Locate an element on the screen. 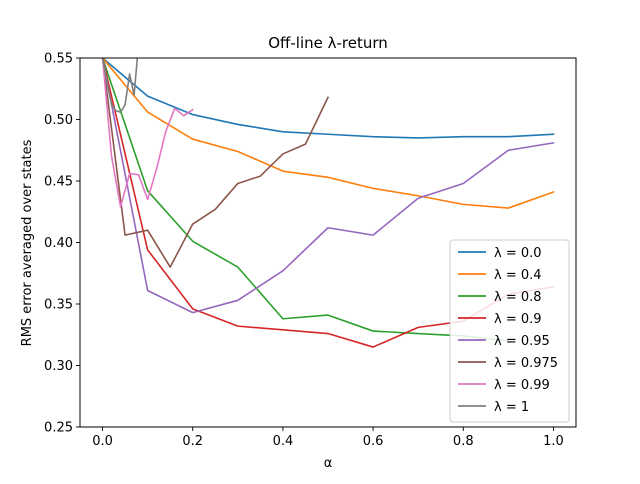 The image size is (640, 484). chart-title: Off-line λ-return is located at coordinates (328, 43).